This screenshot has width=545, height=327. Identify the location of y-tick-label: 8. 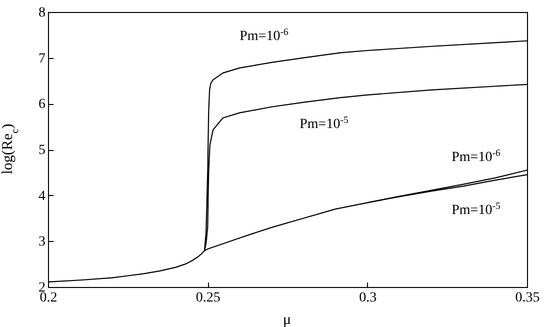
(42, 13).